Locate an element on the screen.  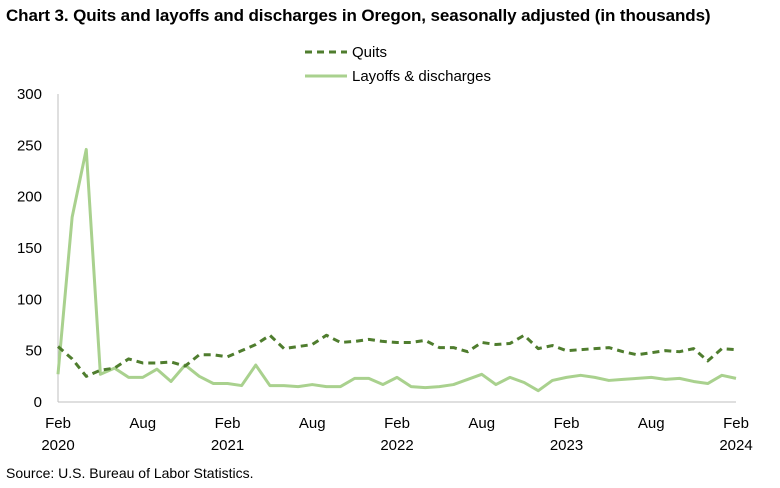
y-axis-ticks: 0 50 100 150 200 250 300 is located at coordinates (29, 248).